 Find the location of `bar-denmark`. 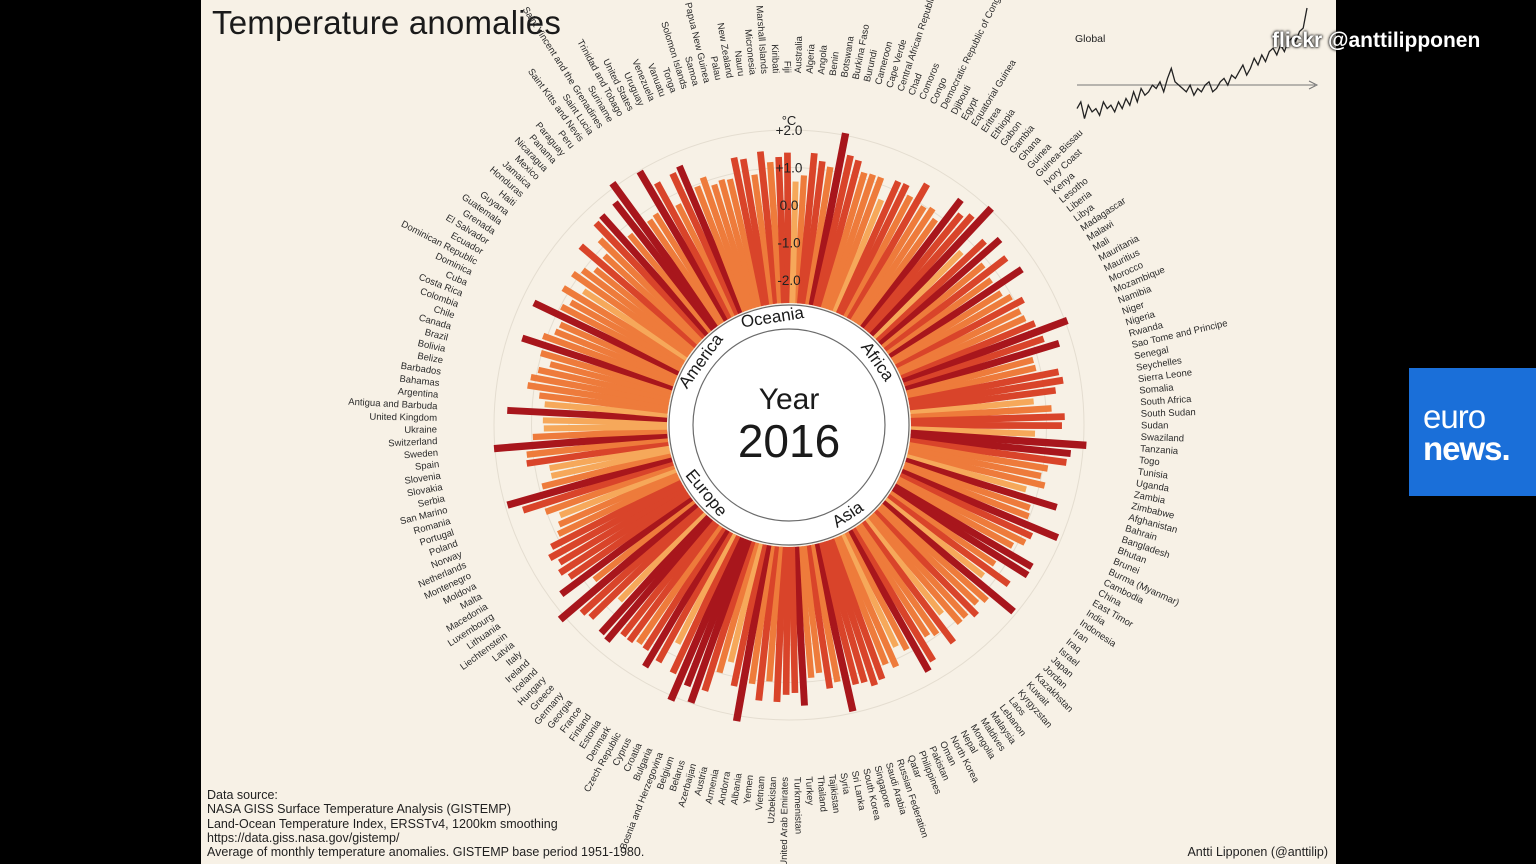

bar-denmark is located at coordinates (686, 598).